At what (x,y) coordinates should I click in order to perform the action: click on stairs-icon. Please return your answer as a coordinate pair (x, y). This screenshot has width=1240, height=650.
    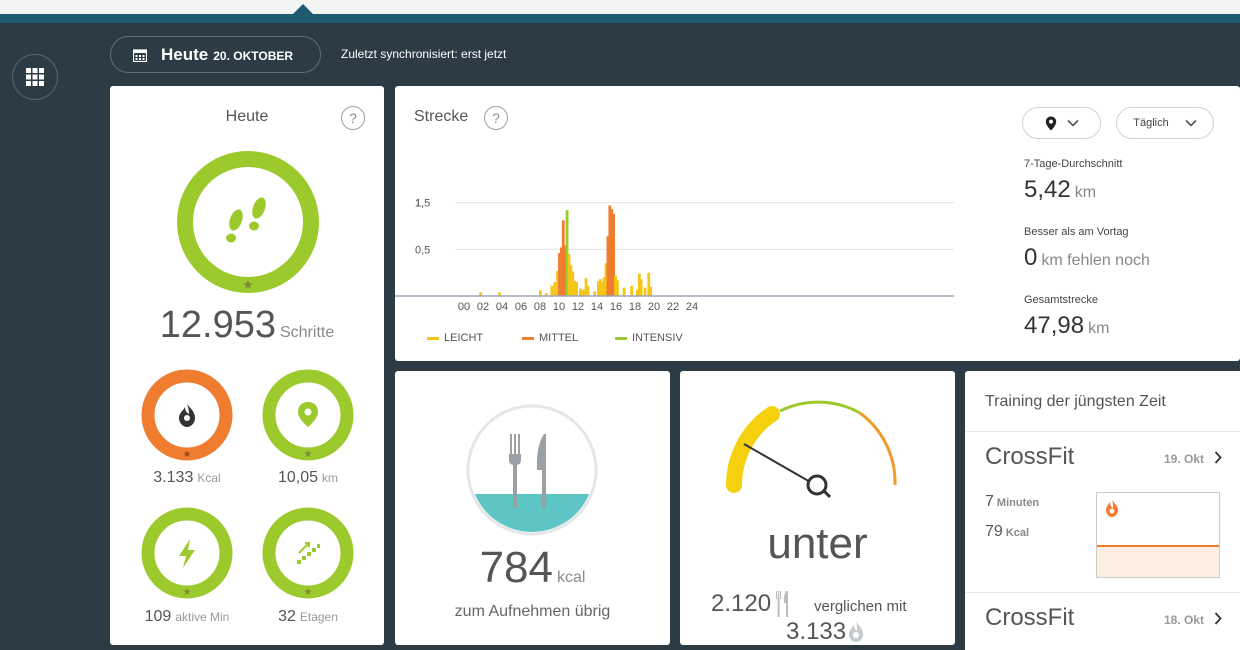
    Looking at the image, I should click on (308, 554).